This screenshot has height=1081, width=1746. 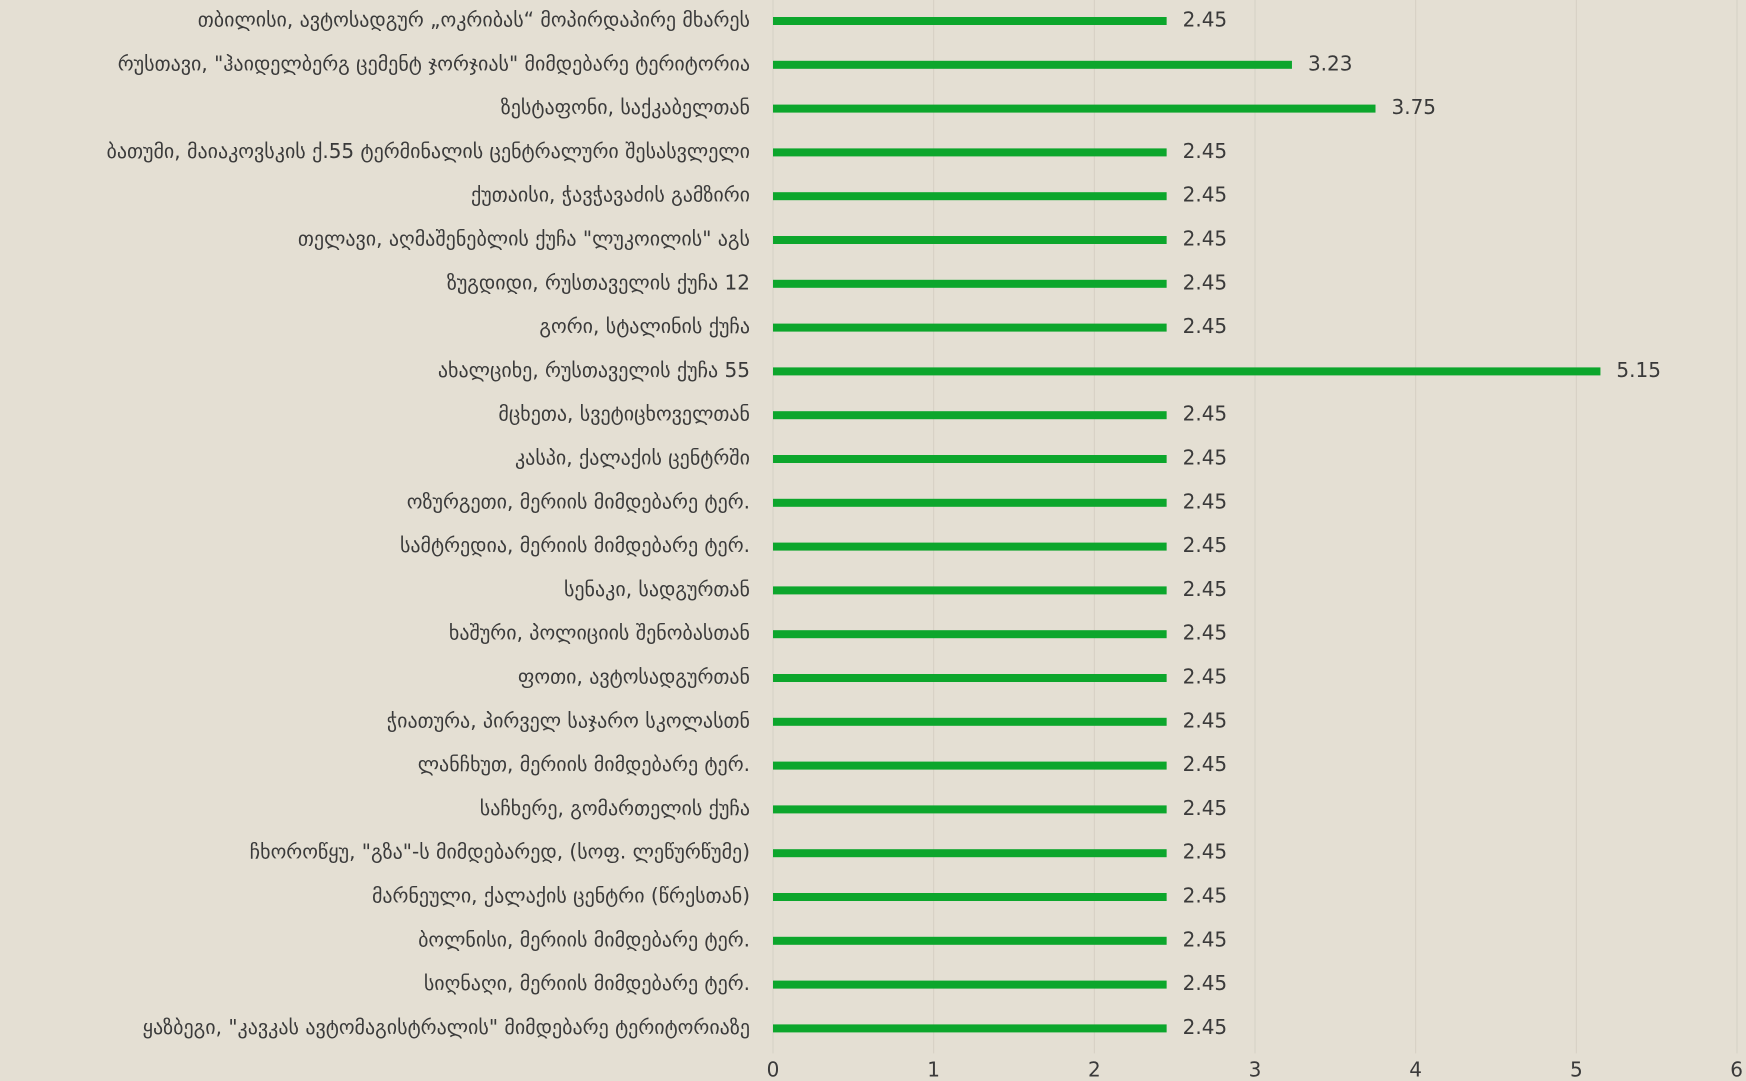 I want to click on y-tick-label: სიღნაღი, მერიის მიმდებარე ტერ., so click(x=587, y=983).